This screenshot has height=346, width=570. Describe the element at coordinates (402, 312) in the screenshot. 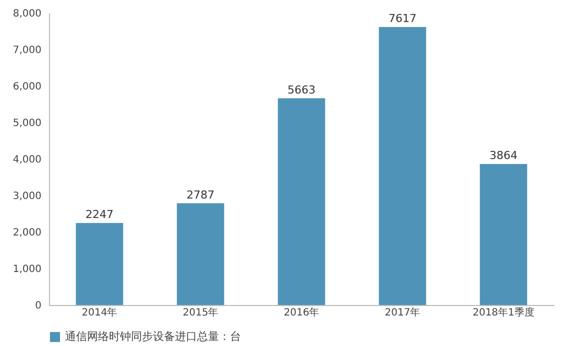

I see `x-tick-label: 2017年` at that location.